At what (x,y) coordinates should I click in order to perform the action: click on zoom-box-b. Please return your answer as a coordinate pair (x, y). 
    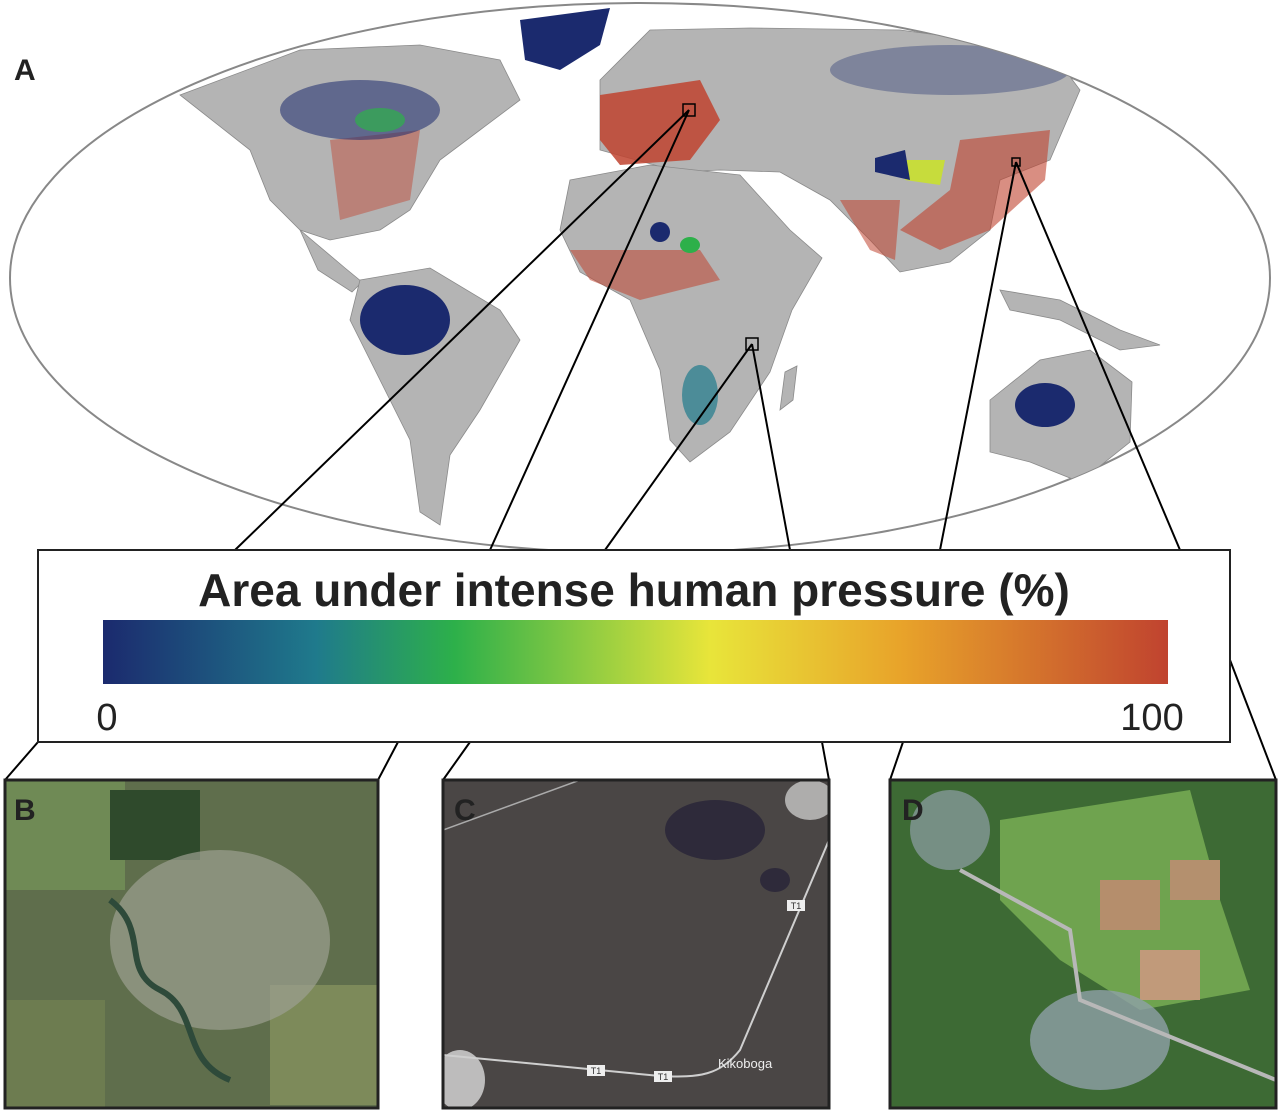
    Looking at the image, I should click on (689, 110).